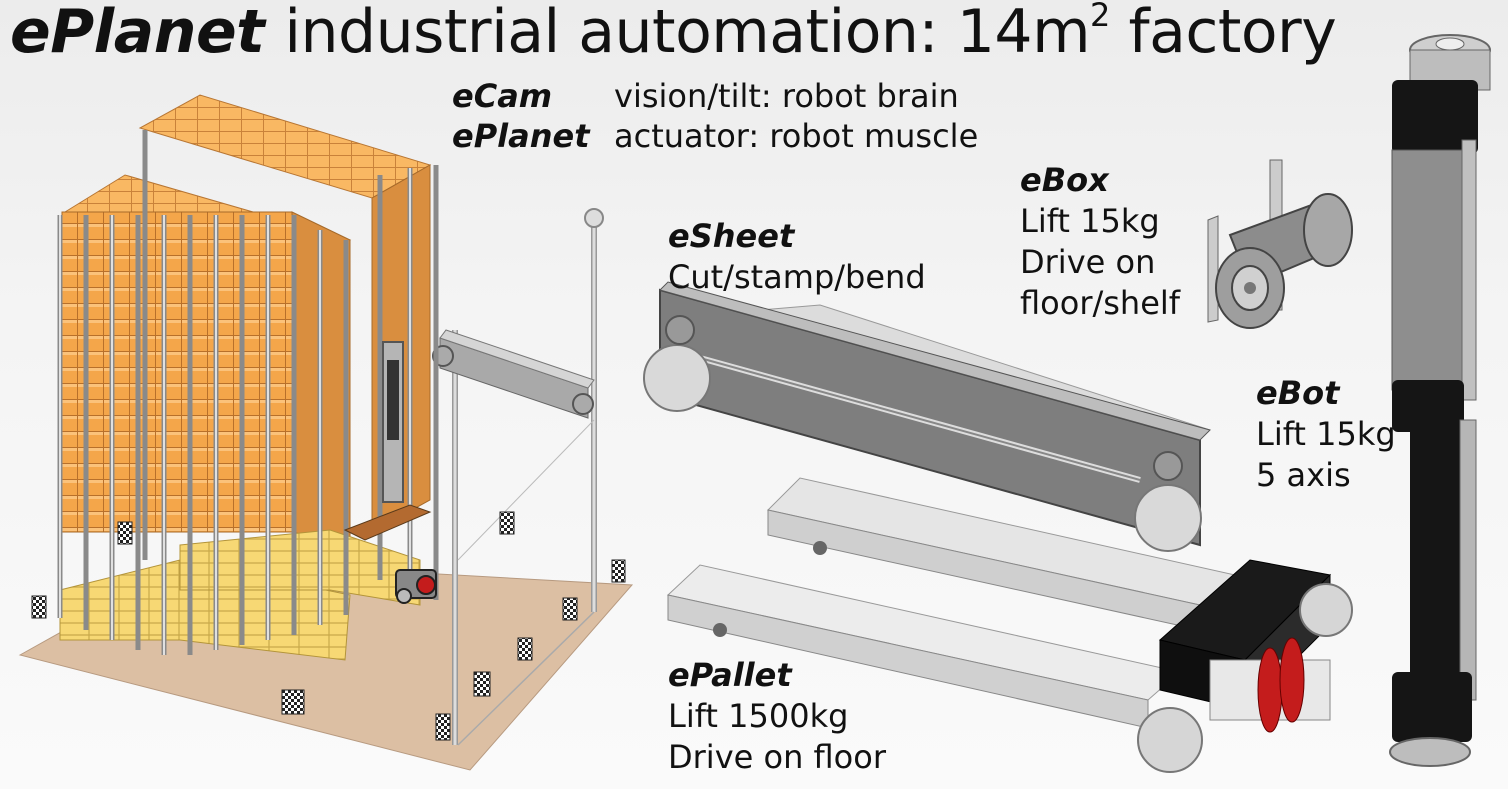 The image size is (1508, 789). Describe the element at coordinates (687, 33) in the screenshot. I see `title-text: industrial automation: 14m` at that location.